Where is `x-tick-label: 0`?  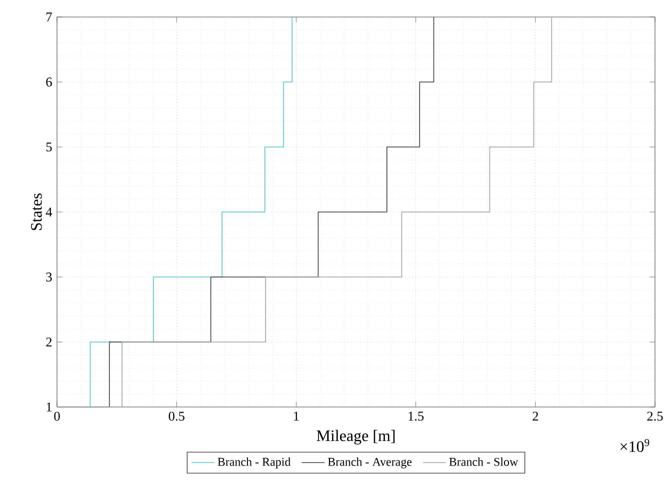
x-tick-label: 0 is located at coordinates (57, 416).